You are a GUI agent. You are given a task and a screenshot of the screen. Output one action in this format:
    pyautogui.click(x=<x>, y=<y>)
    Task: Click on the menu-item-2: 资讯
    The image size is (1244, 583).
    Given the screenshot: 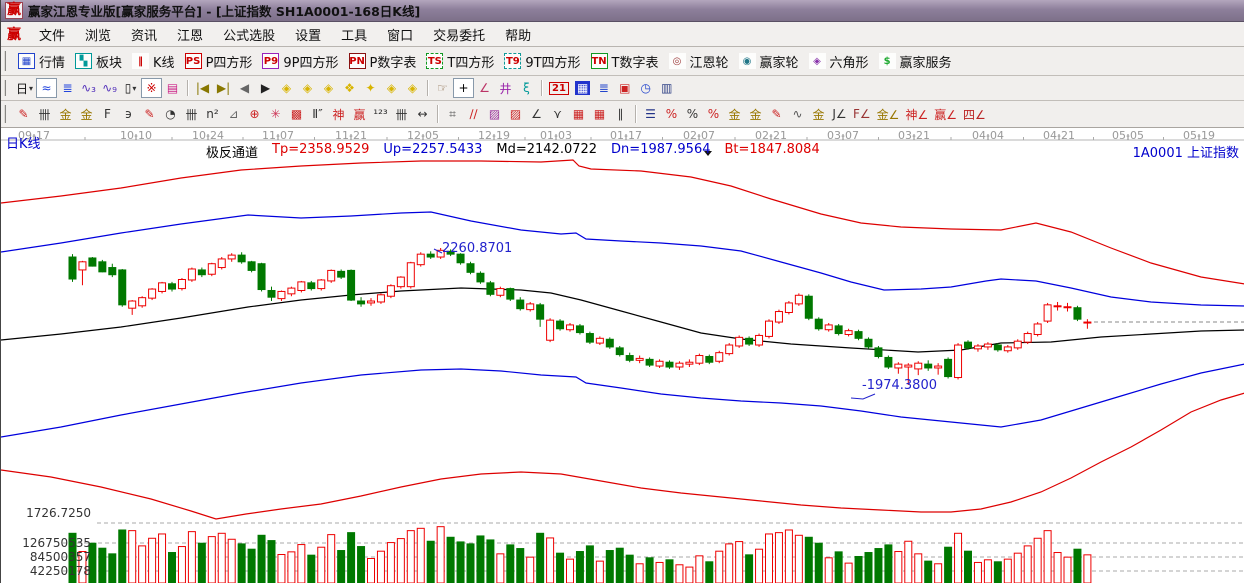 What is the action you would take?
    pyautogui.click(x=144, y=36)
    